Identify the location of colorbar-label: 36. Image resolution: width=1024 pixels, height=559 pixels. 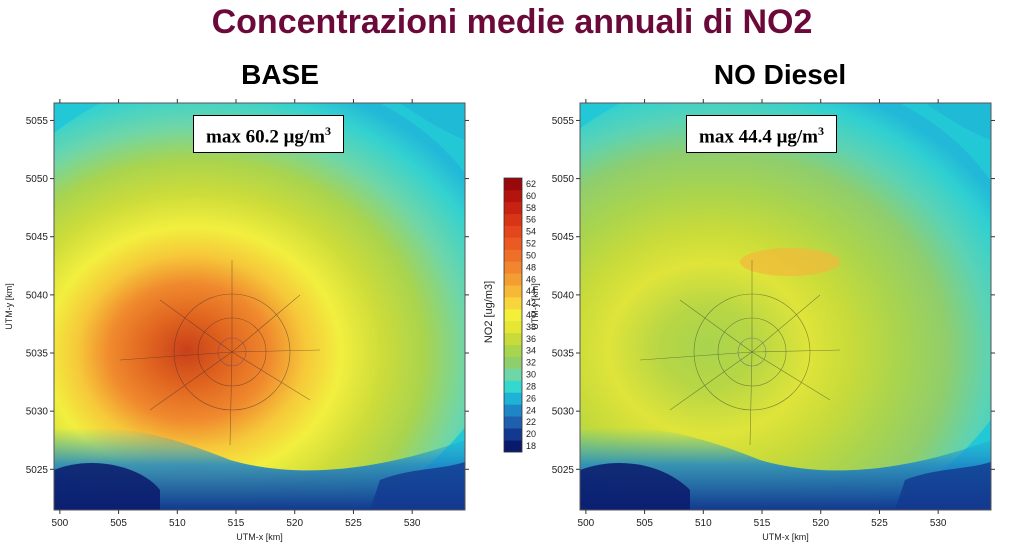
(531, 339).